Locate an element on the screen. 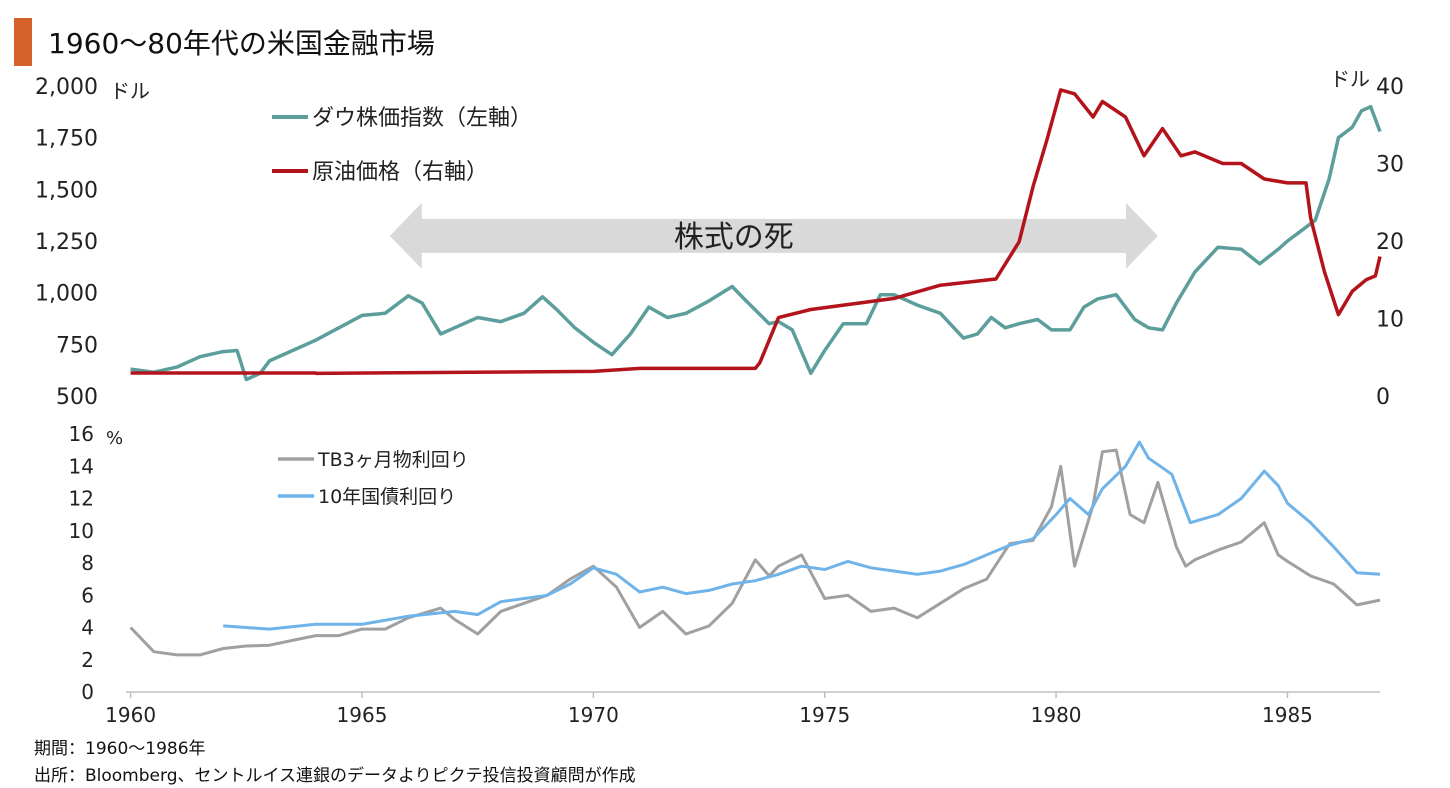  y-tick-label: 2 is located at coordinates (87, 660).